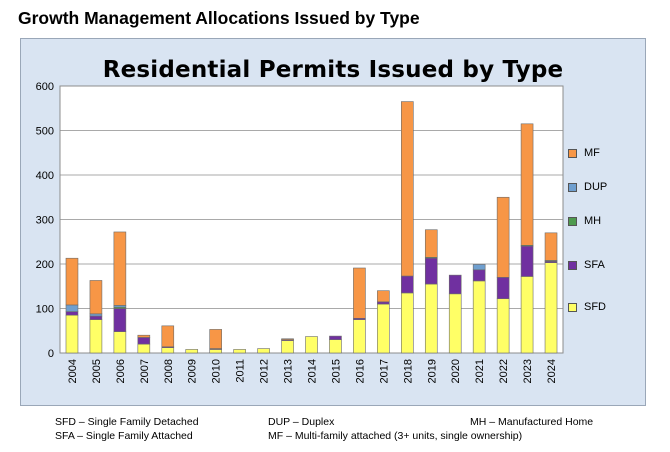 This screenshot has height=452, width=670. What do you see at coordinates (595, 307) in the screenshot?
I see `legend-label: SFD` at bounding box center [595, 307].